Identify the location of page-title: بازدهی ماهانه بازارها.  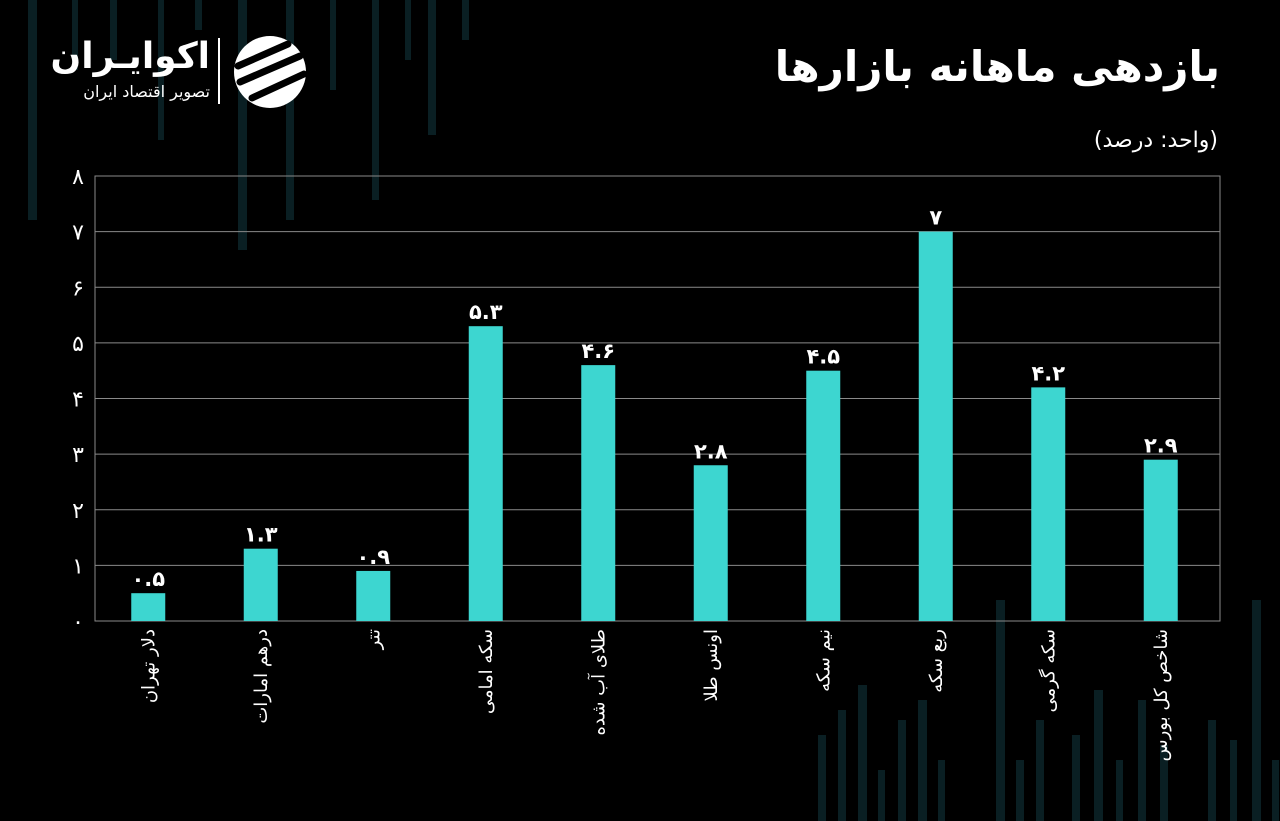
(997, 66).